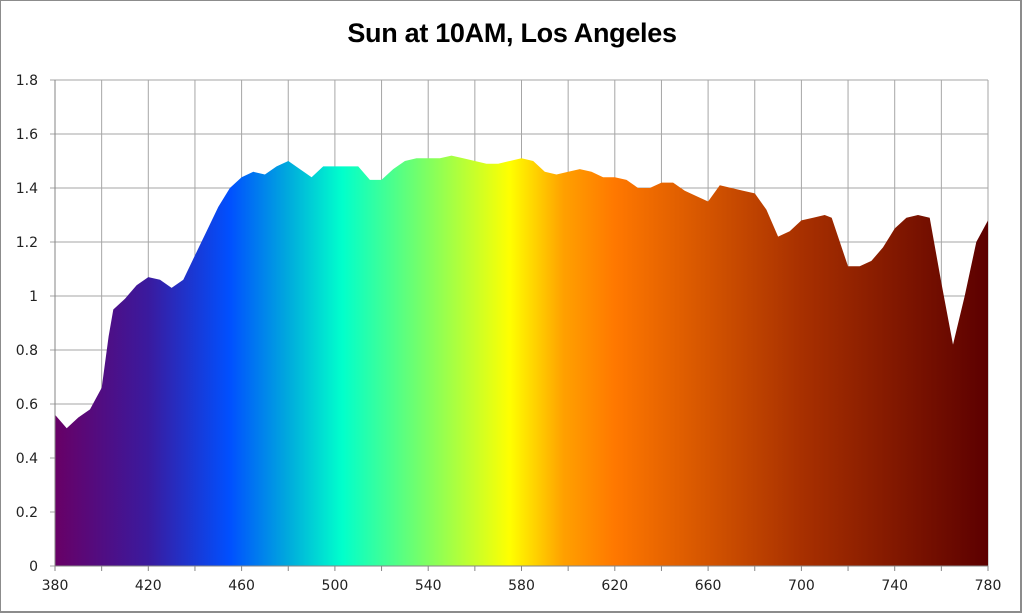 The height and width of the screenshot is (615, 1024). Describe the element at coordinates (512, 33) in the screenshot. I see `chart-title: Sun at 10AM, Los Angeles` at that location.